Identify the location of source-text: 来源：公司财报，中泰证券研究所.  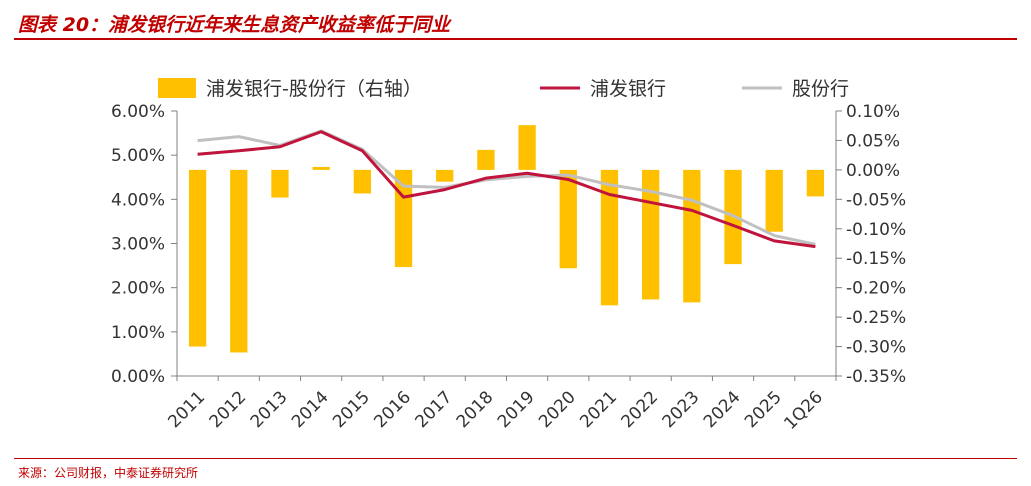
(108, 473).